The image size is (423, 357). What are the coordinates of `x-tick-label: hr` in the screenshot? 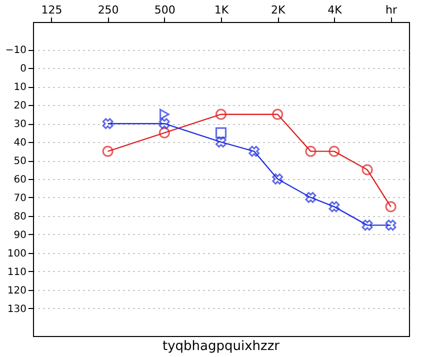 It's located at (392, 10).